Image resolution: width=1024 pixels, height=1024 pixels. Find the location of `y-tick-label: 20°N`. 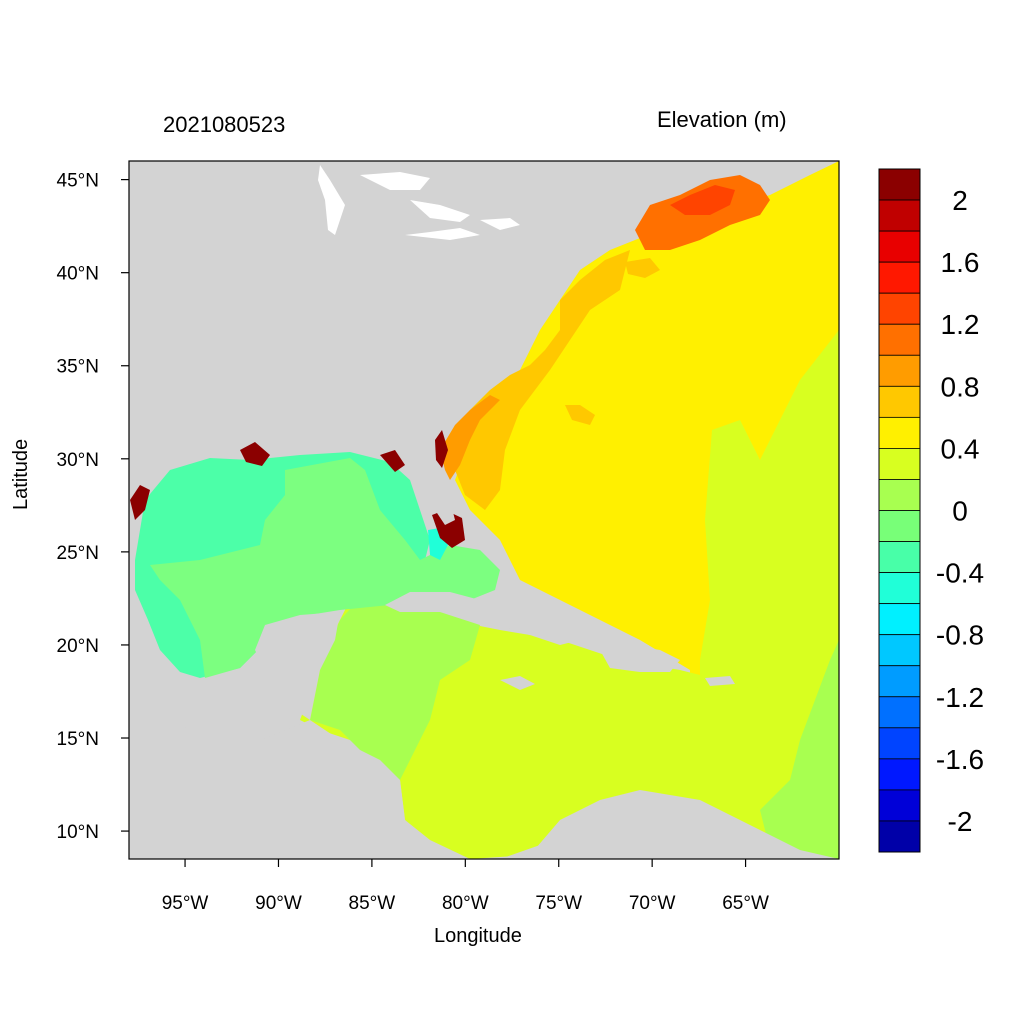

y-tick-label: 20°N is located at coordinates (78, 646).